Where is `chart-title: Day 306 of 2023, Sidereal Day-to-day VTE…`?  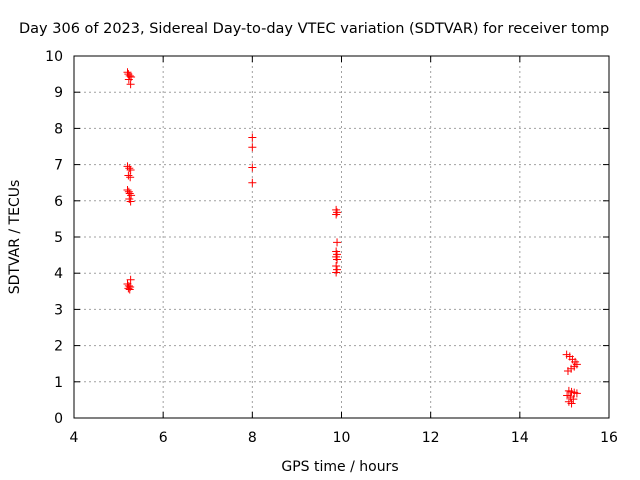
chart-title: Day 306 of 2023, Sidereal Day-to-day VTE… is located at coordinates (314, 29).